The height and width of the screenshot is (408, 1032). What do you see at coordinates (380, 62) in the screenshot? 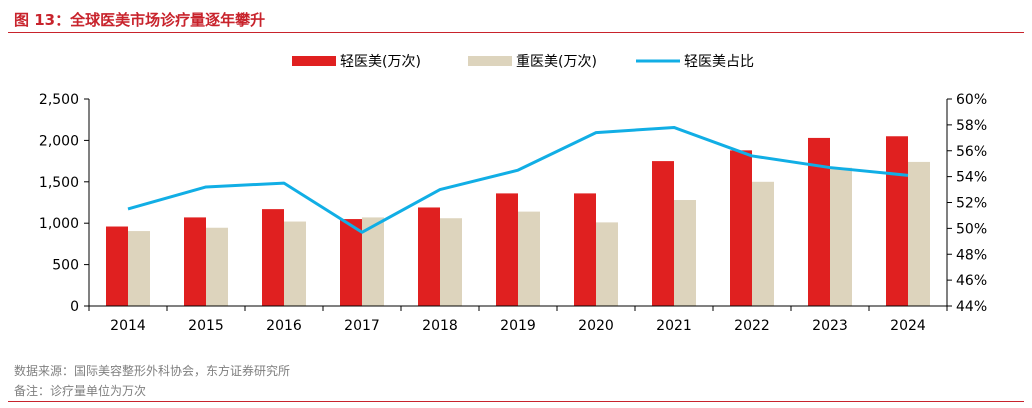
I see `legend-label: 轻医美(万次)` at bounding box center [380, 62].